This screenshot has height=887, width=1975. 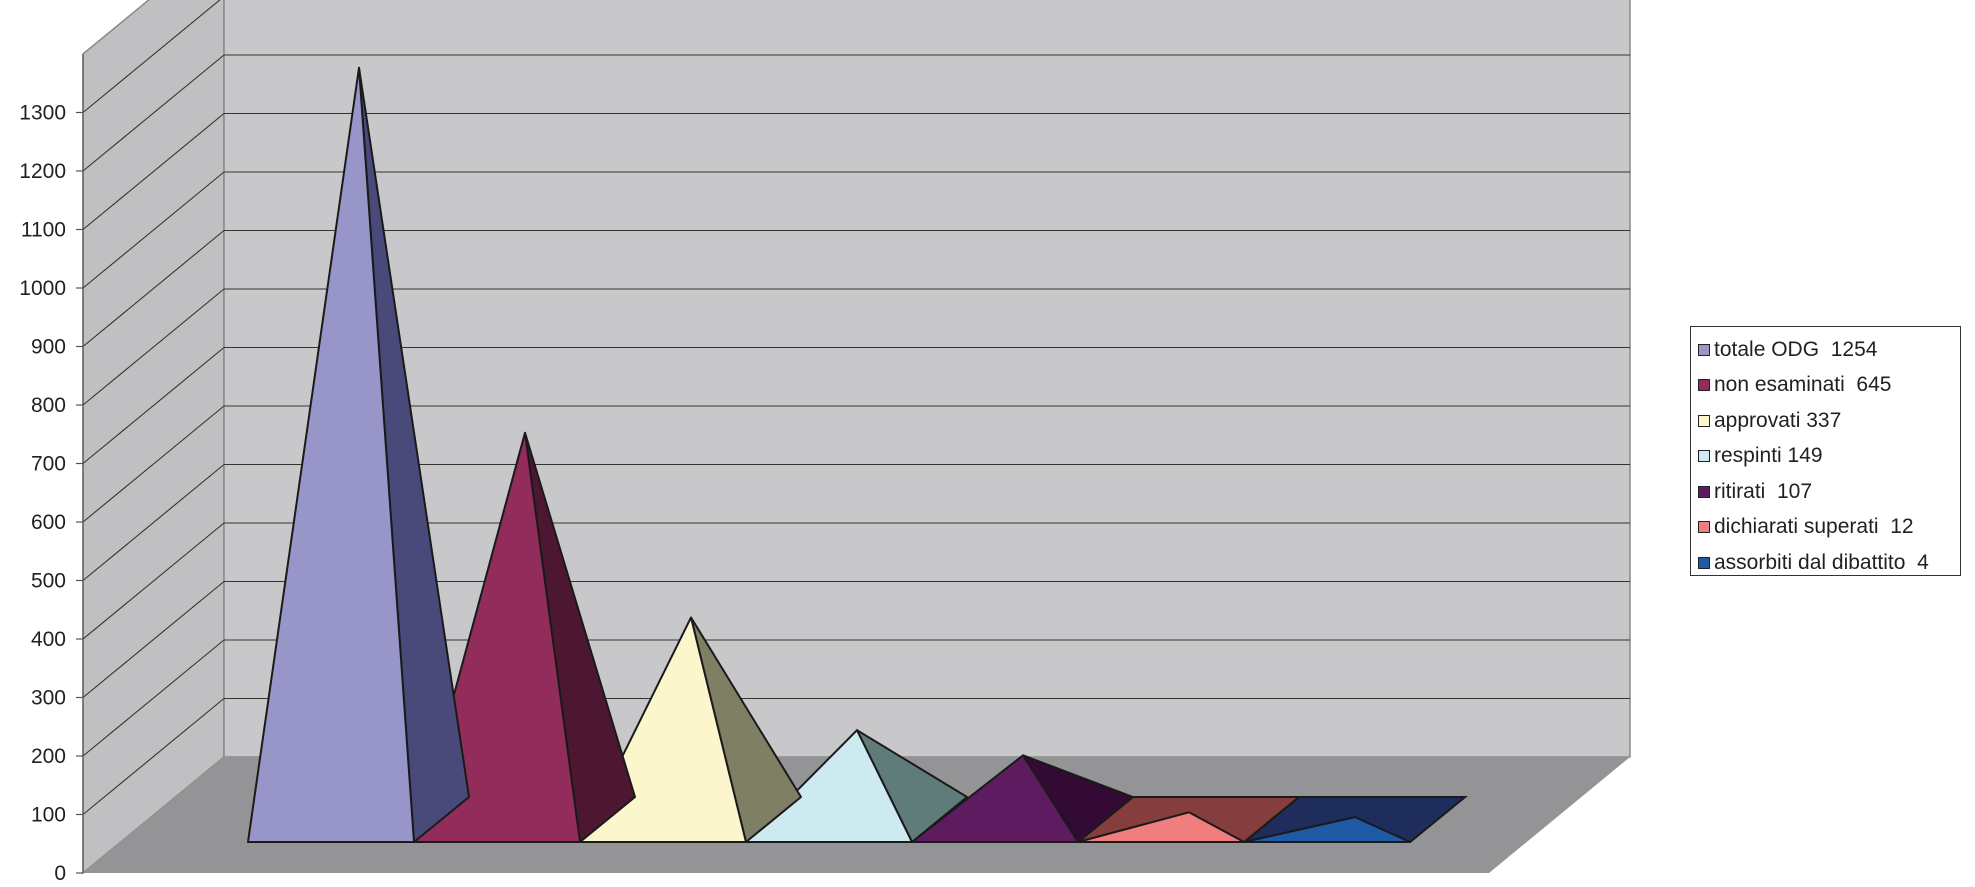 What do you see at coordinates (42, 113) in the screenshot?
I see `y-tick-label: 1300` at bounding box center [42, 113].